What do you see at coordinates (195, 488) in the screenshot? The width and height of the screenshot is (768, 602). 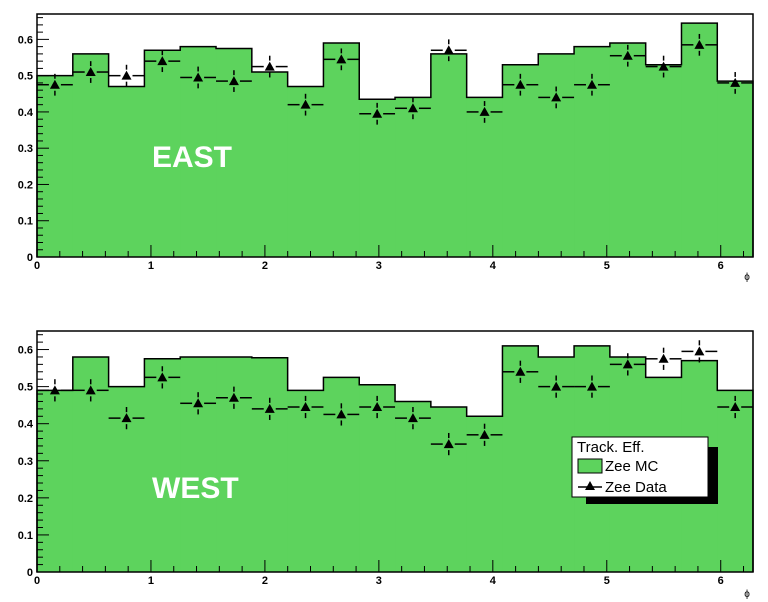 I see `region-label: WEST` at bounding box center [195, 488].